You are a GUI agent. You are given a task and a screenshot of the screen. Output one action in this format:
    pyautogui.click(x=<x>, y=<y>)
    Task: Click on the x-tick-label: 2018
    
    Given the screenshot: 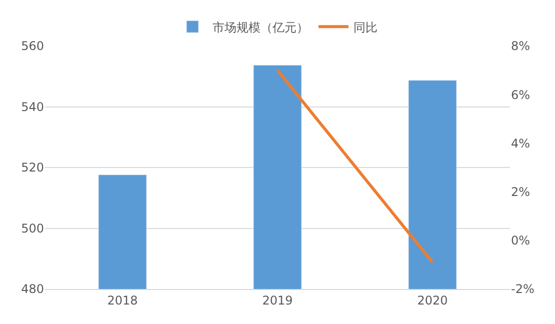 What is the action you would take?
    pyautogui.click(x=122, y=300)
    